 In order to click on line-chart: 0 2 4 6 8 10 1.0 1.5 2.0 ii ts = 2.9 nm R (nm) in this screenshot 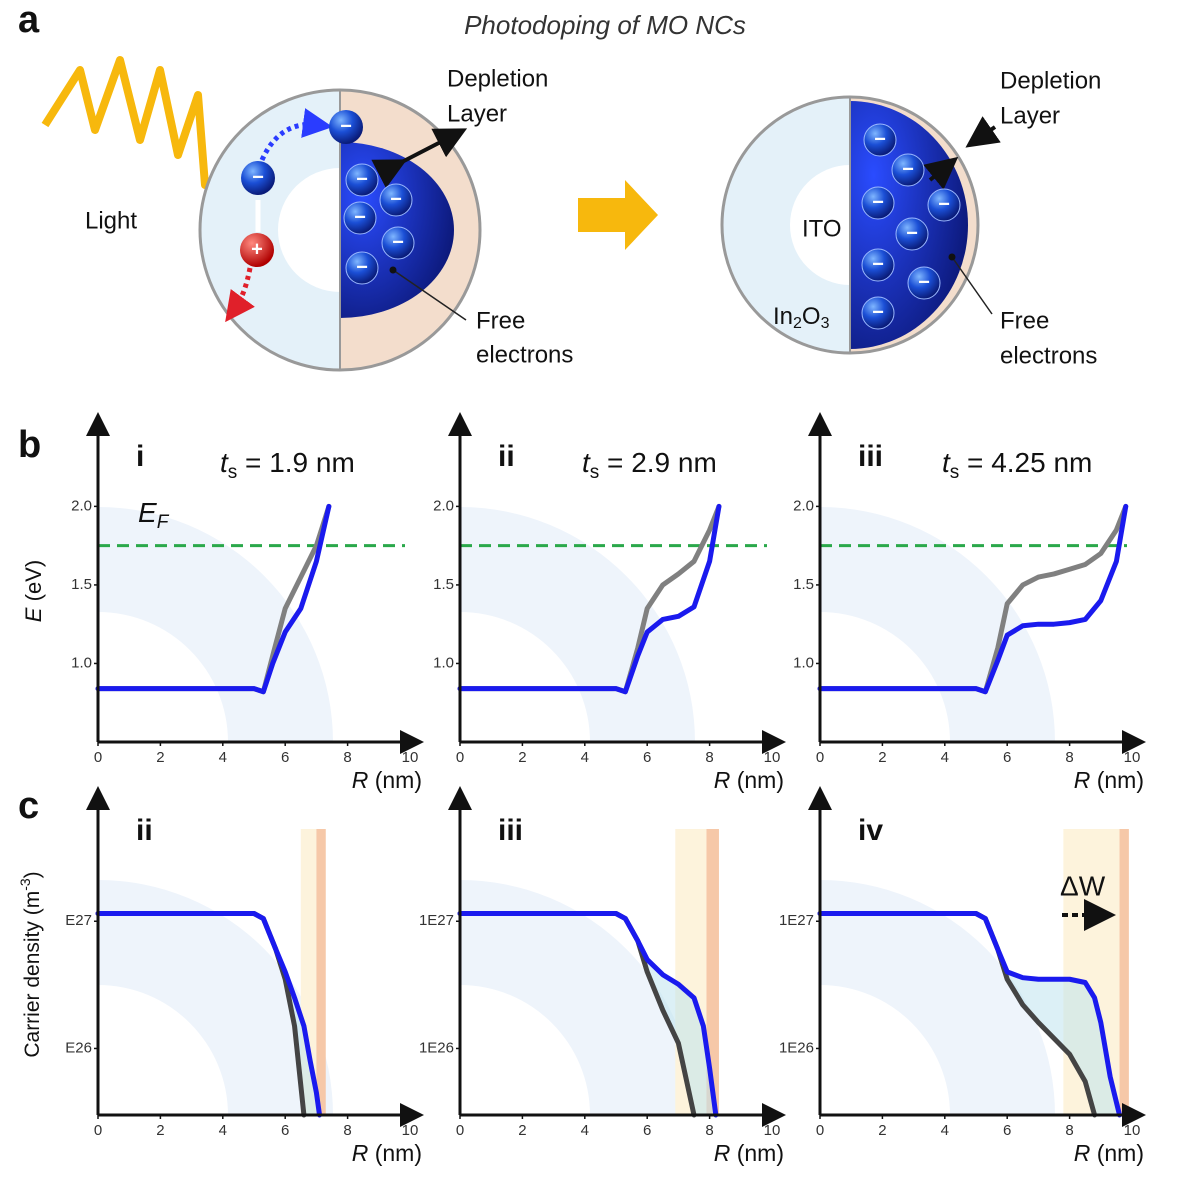, I will do `click(609, 602)`.